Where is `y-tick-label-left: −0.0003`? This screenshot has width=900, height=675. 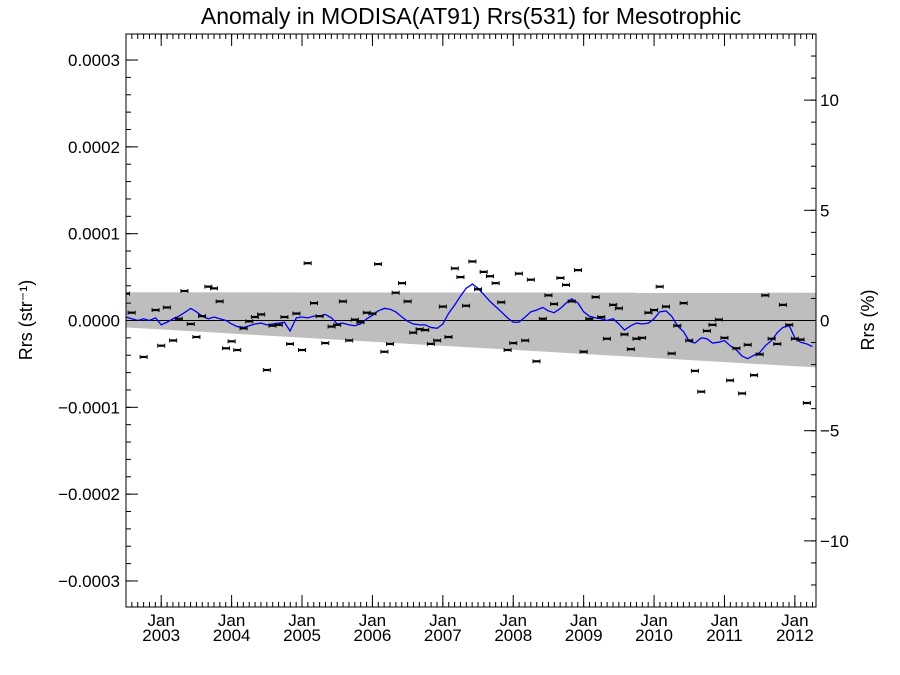 y-tick-label-left: −0.0003 is located at coordinates (89, 581).